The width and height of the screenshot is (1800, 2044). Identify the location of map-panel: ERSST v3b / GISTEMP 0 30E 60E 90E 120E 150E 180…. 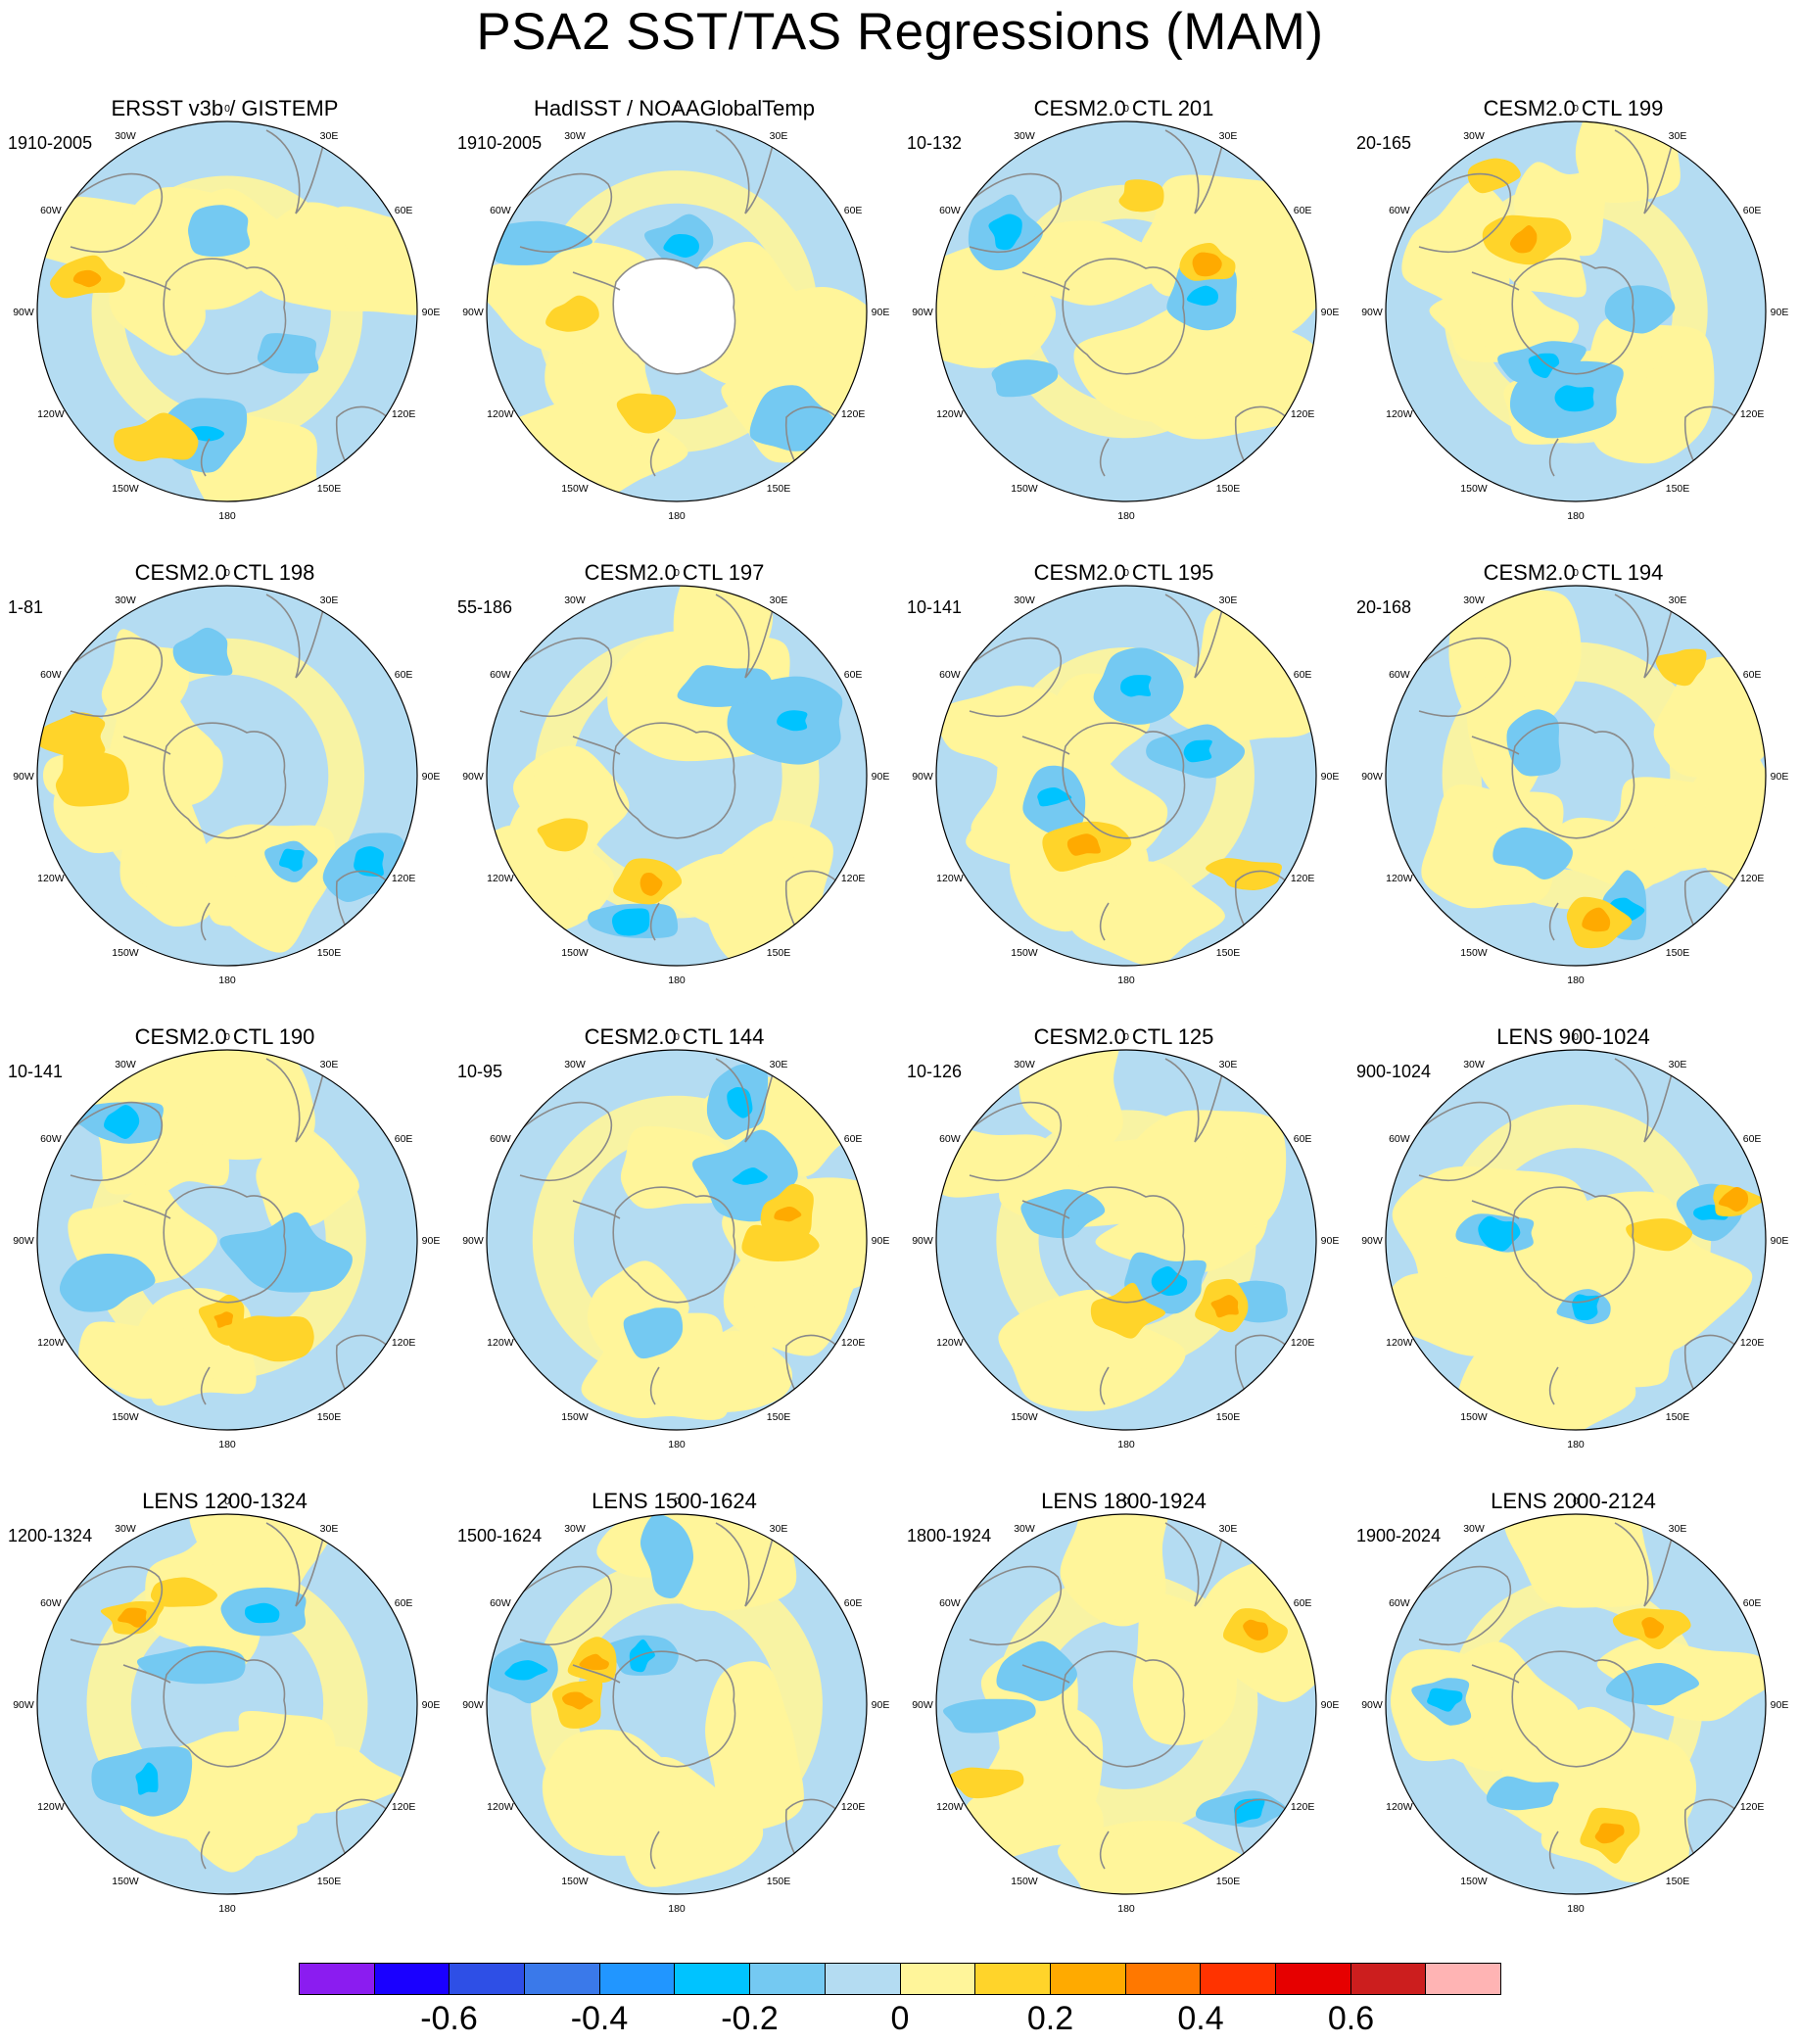
(225, 329).